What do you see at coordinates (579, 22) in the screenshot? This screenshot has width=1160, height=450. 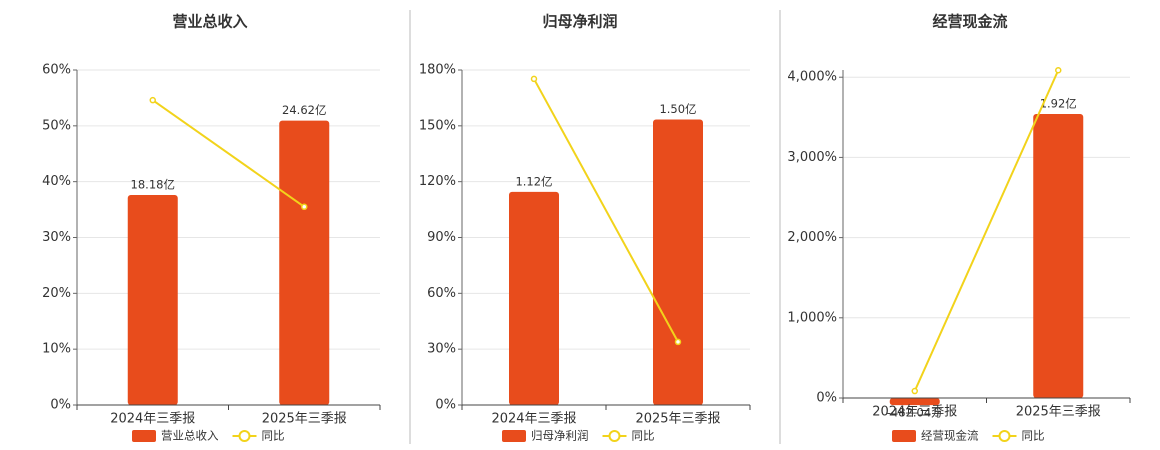 I see `chart-title: 归母净利润` at bounding box center [579, 22].